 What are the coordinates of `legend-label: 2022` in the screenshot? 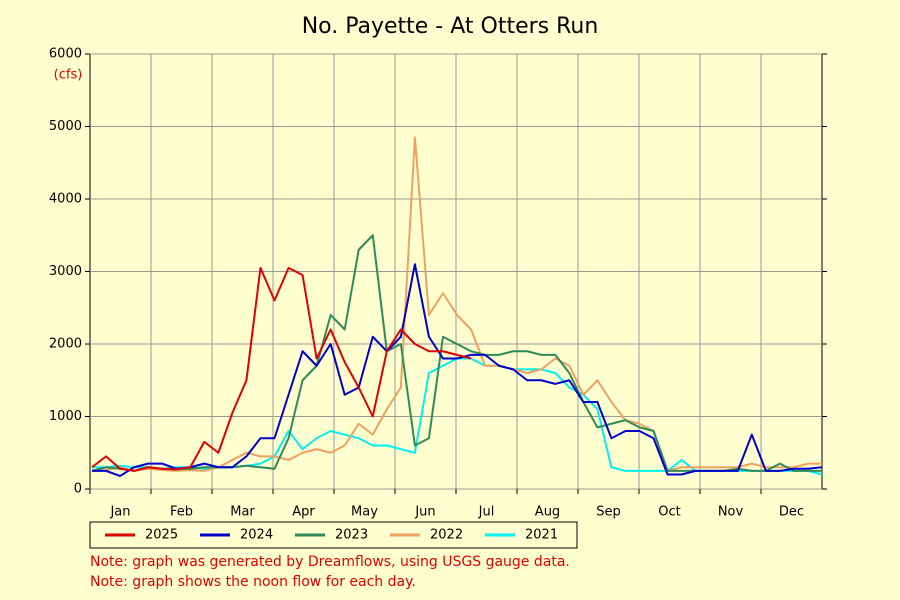 It's located at (446, 535).